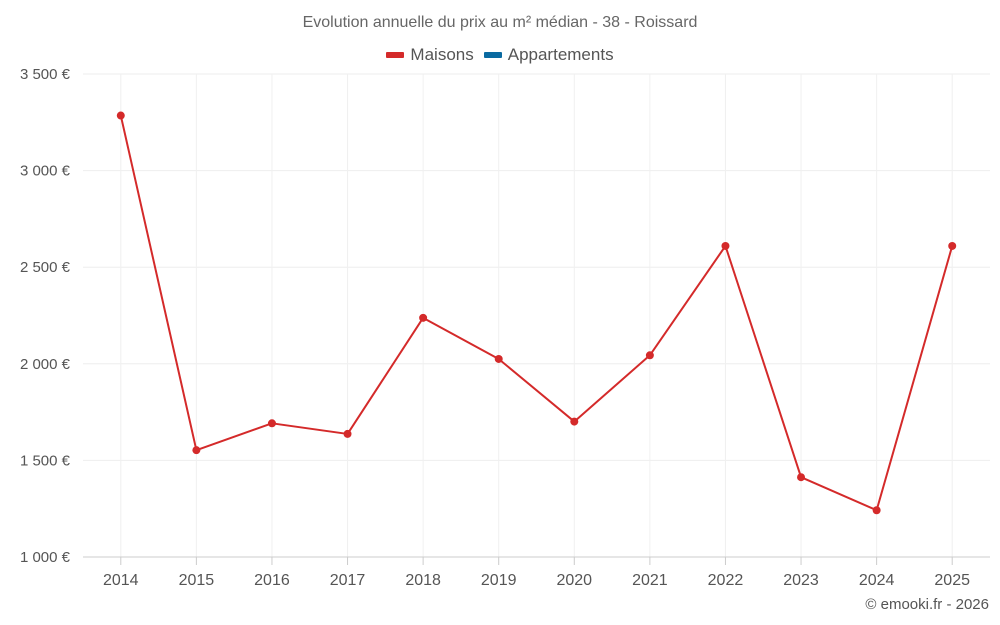  What do you see at coordinates (442, 54) in the screenshot?
I see `legend-label-maisons: Maisons` at bounding box center [442, 54].